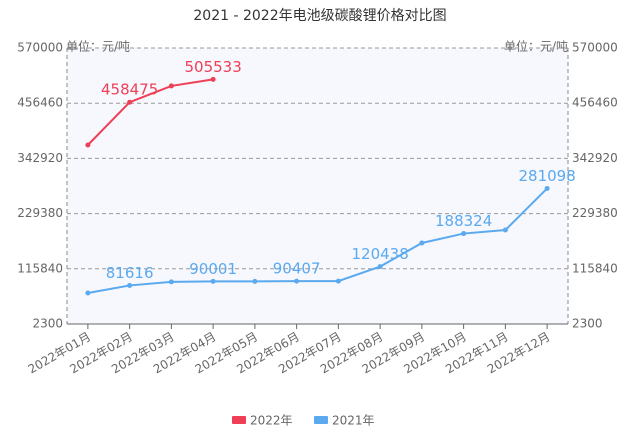  I want to click on value-label: 458475, so click(129, 90).